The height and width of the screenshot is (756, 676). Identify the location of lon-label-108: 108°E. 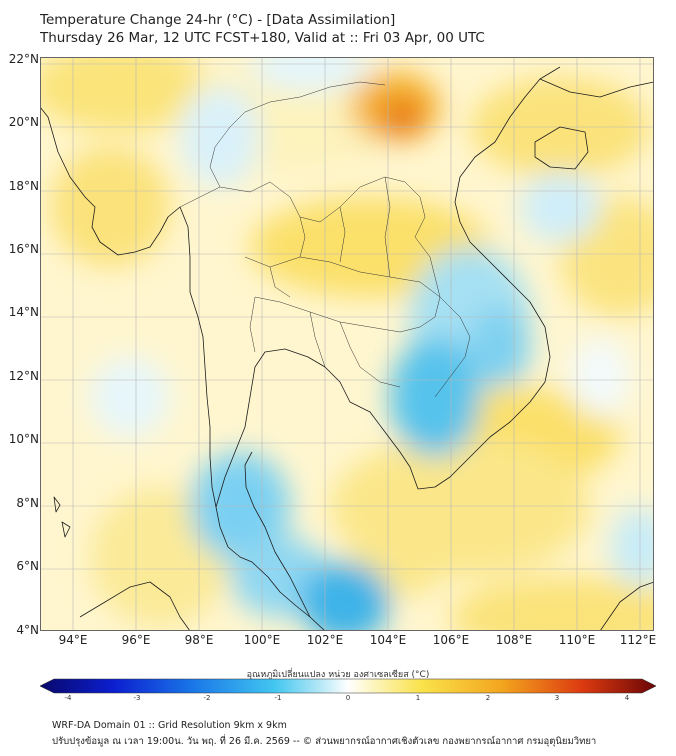
(514, 640).